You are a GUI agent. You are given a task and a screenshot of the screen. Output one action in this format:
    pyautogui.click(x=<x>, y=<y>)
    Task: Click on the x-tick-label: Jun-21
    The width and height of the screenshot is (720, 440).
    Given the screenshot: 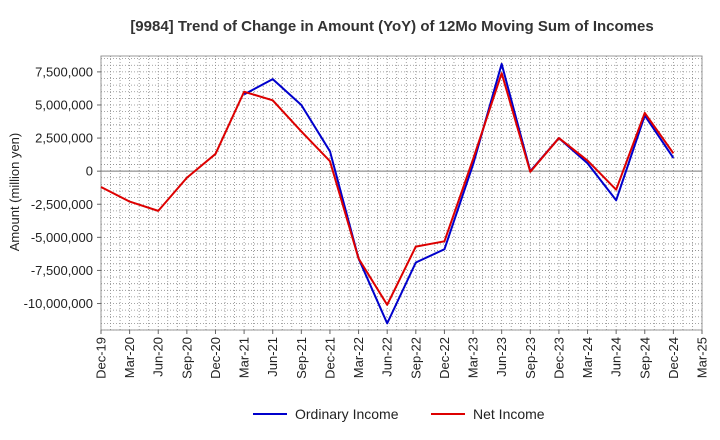 What is the action you would take?
    pyautogui.click(x=272, y=357)
    